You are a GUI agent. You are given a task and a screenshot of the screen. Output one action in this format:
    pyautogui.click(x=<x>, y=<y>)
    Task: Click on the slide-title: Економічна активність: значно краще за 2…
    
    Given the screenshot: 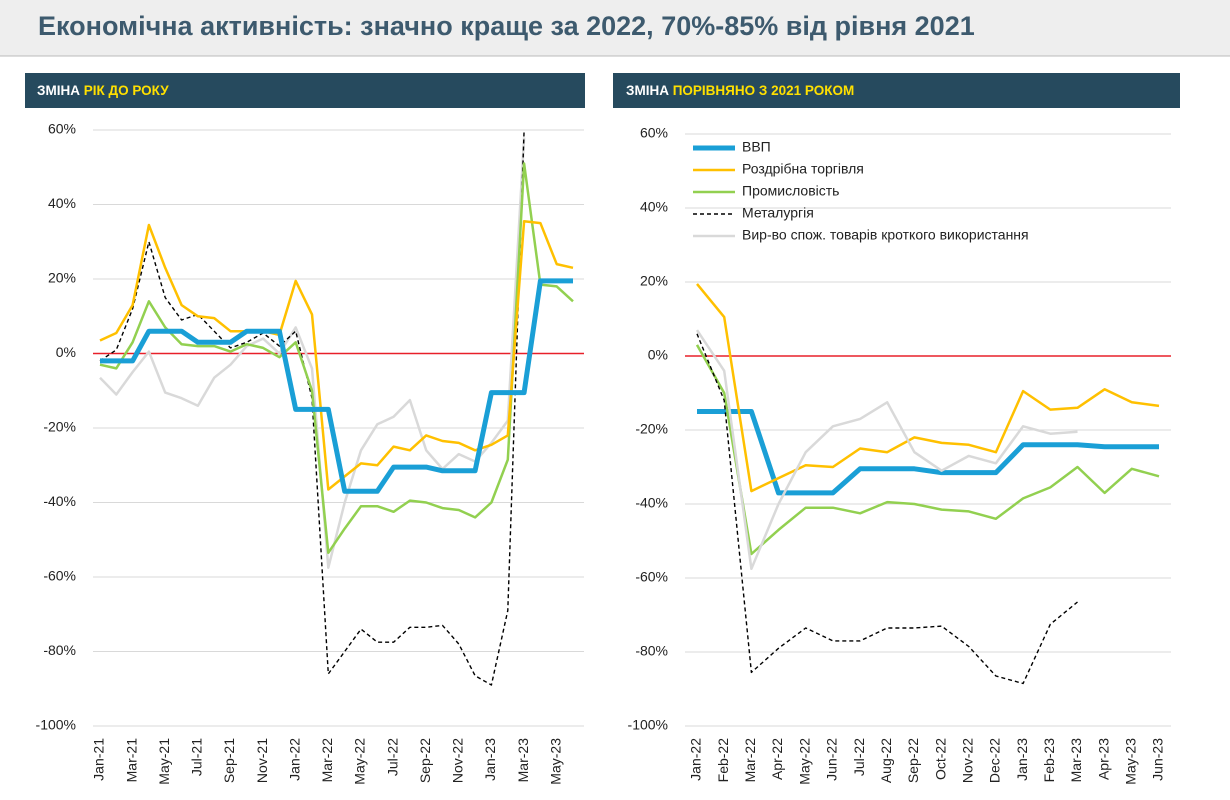 What is the action you would take?
    pyautogui.click(x=506, y=26)
    